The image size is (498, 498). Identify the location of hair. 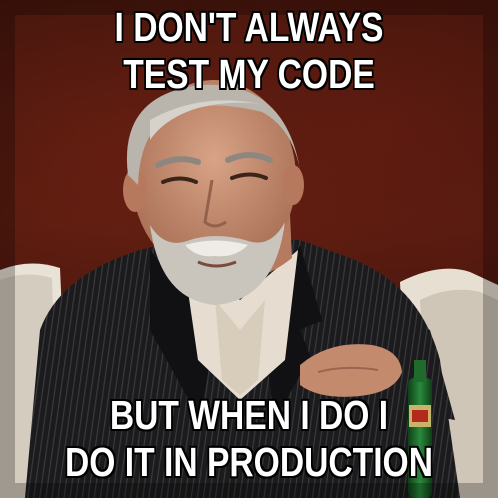
(213, 134).